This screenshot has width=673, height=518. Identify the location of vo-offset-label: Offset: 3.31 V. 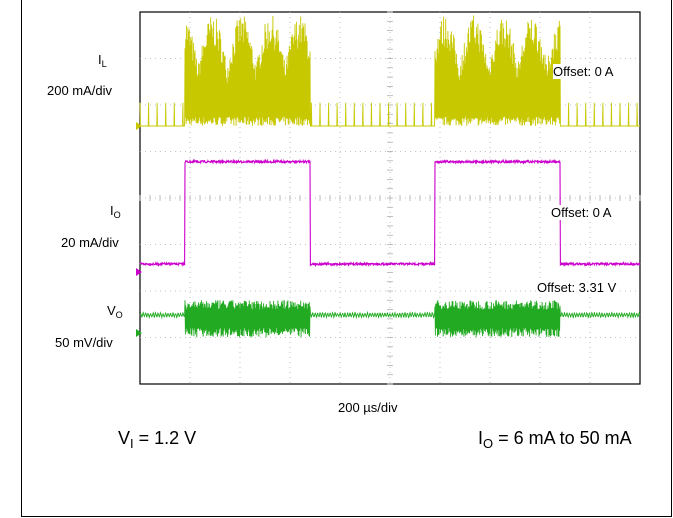
(577, 287).